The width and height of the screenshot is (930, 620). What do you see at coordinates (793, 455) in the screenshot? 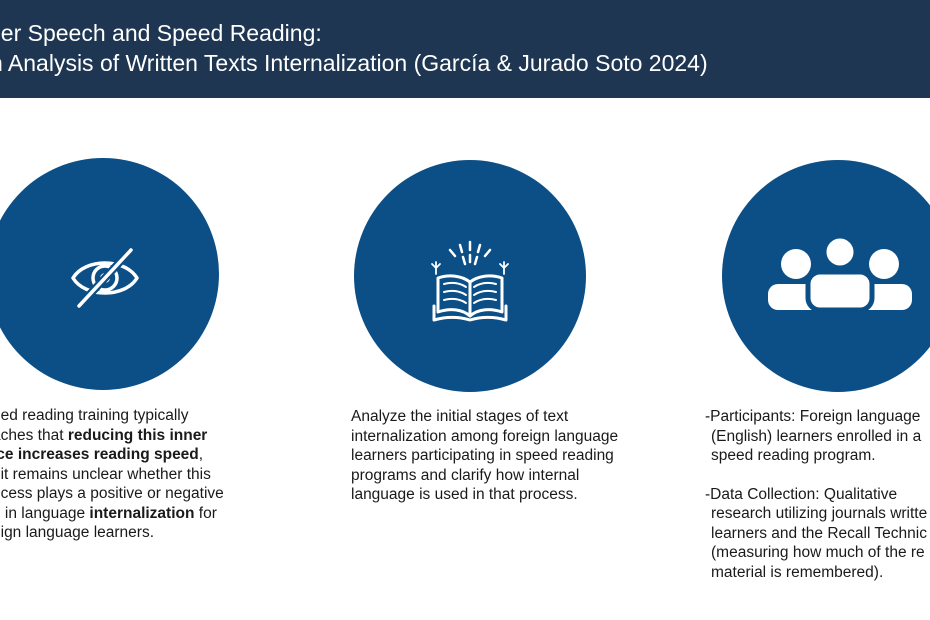
I see `participants-line-3: speed reading program.` at bounding box center [793, 455].